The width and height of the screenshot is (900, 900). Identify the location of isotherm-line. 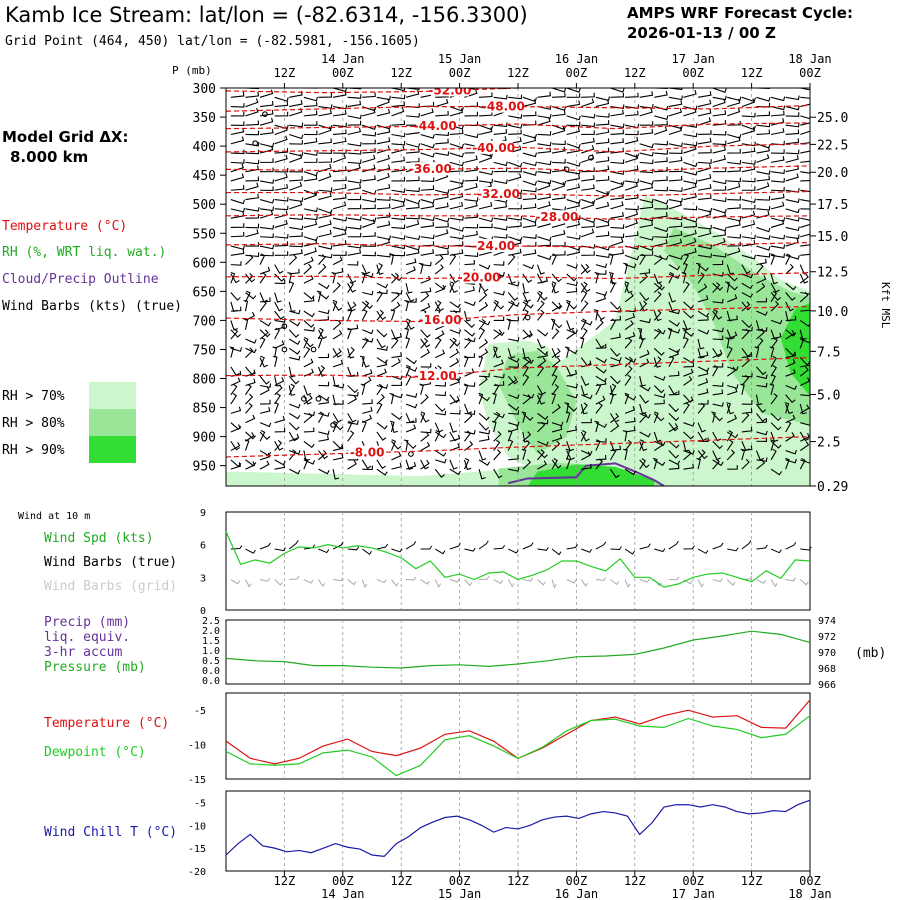
(518, 169).